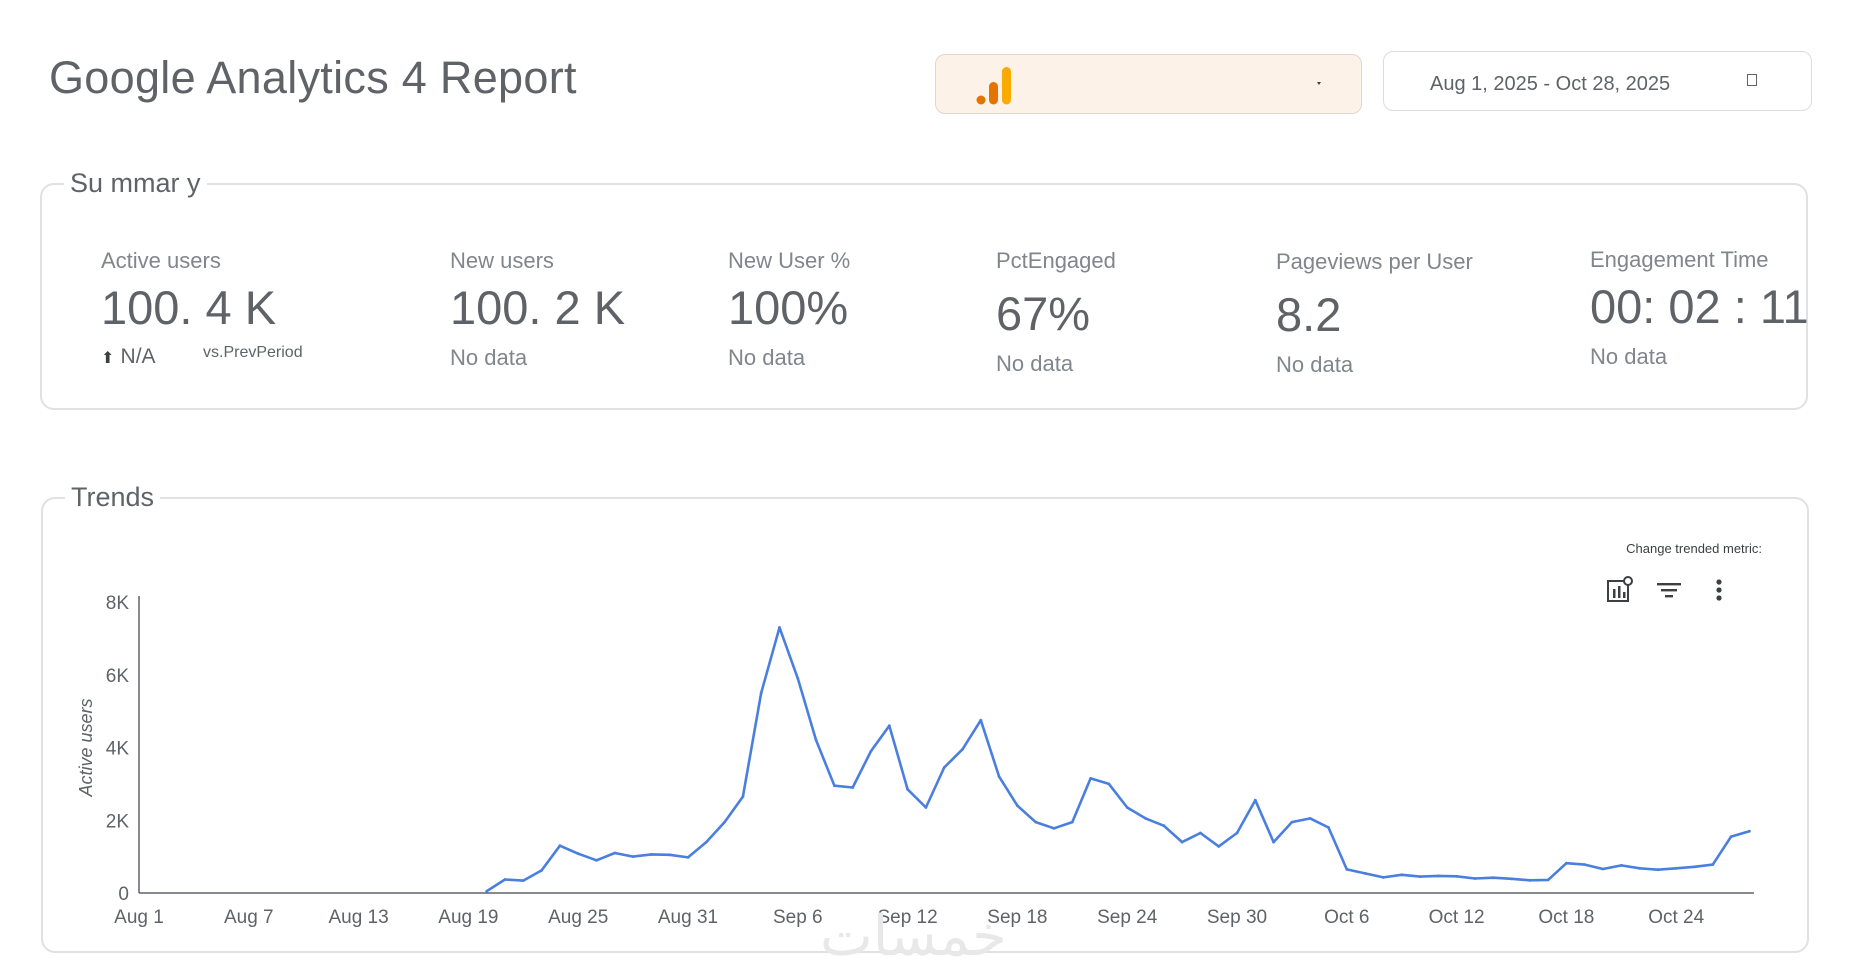  What do you see at coordinates (1346, 917) in the screenshot?
I see `x-tick-label: Oct 6` at bounding box center [1346, 917].